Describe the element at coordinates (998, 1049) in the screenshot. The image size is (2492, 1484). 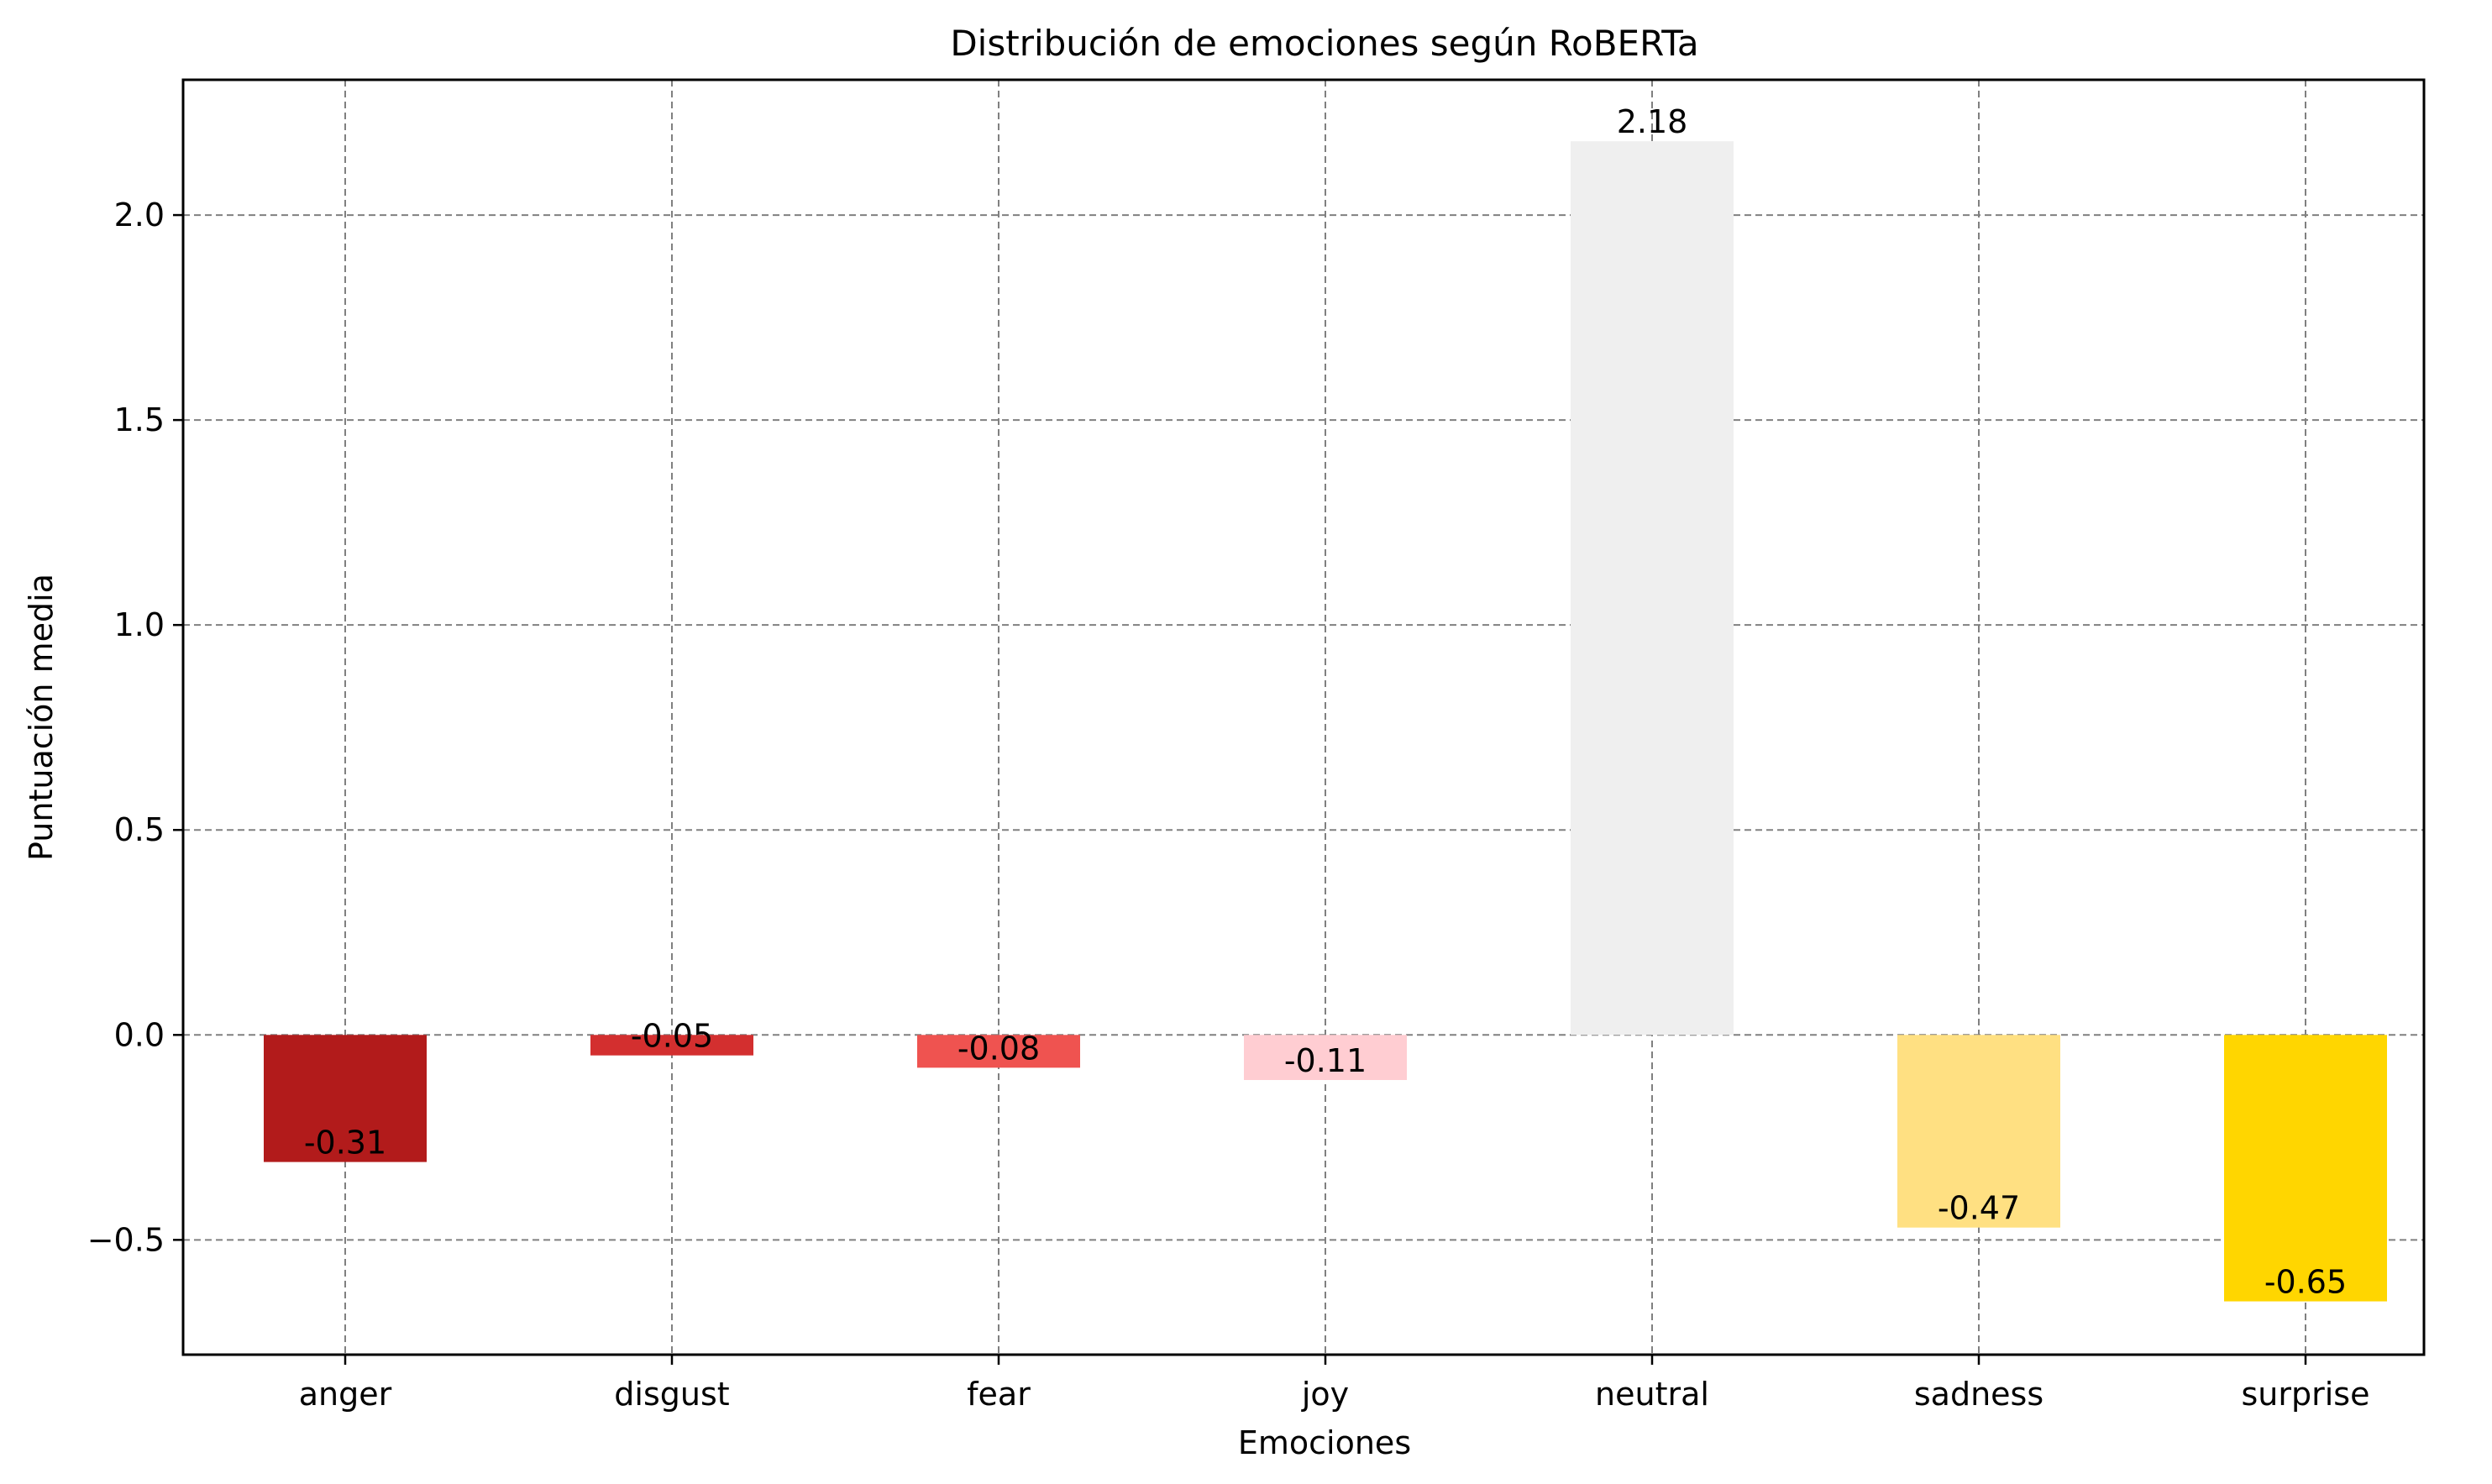
I see `data-label-fear: -0.08` at that location.